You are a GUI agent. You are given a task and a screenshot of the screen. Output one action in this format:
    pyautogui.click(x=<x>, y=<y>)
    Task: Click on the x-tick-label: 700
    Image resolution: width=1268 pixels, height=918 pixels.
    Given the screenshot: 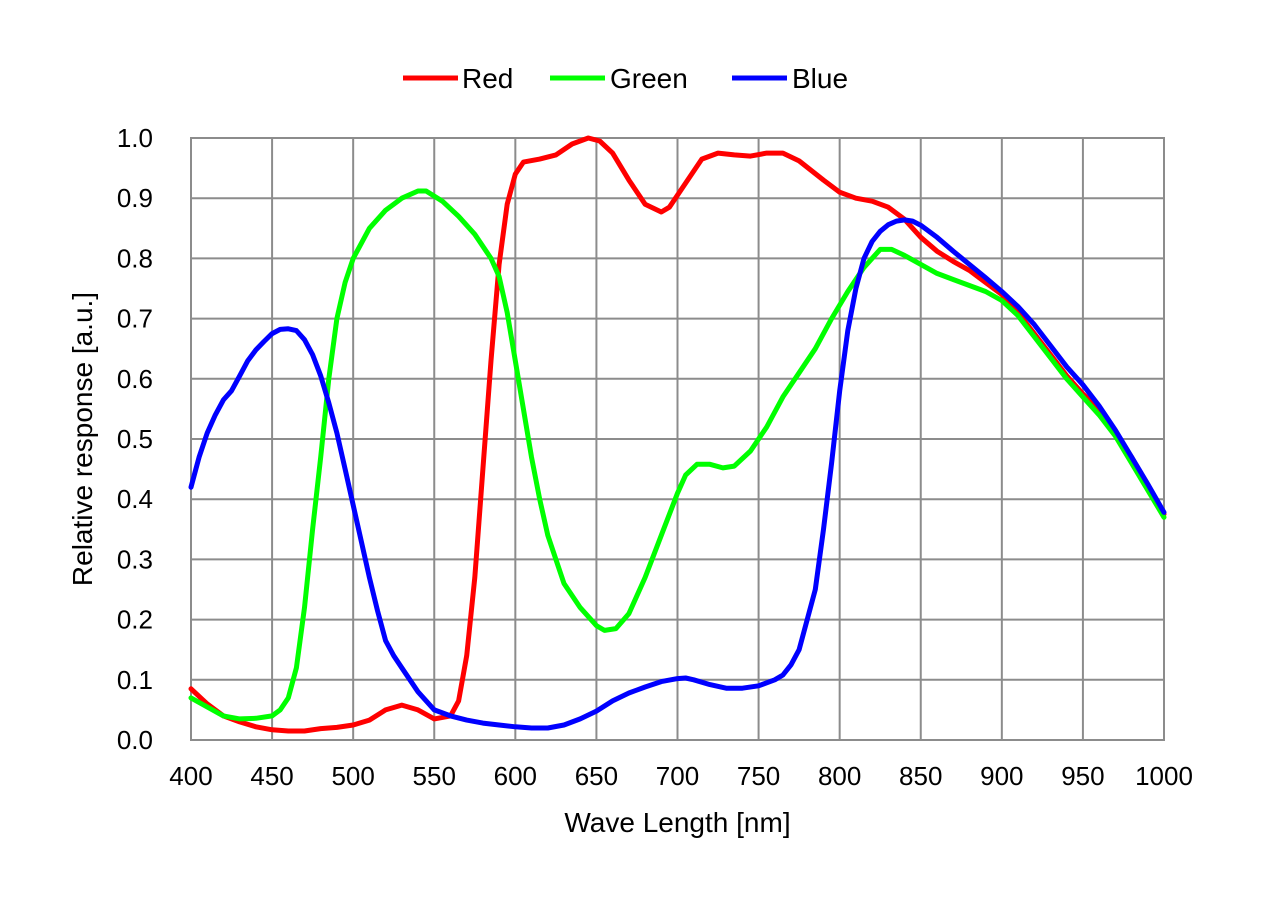 What is the action you would take?
    pyautogui.click(x=677, y=776)
    